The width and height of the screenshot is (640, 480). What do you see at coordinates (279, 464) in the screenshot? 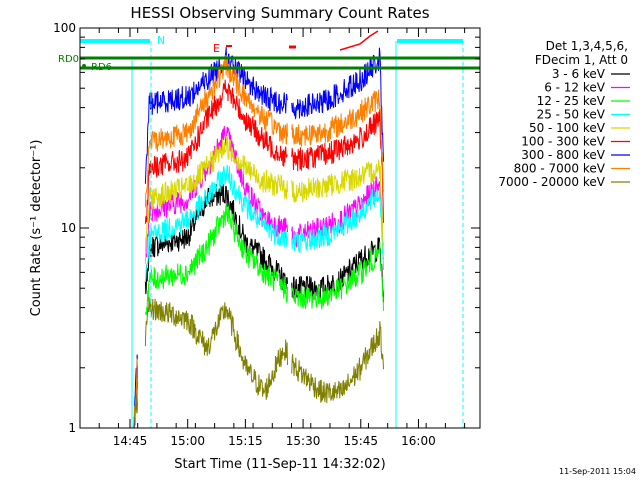
I see `x-axis-label: Start Time (11-Sep-11 14:32:02)` at bounding box center [279, 464].